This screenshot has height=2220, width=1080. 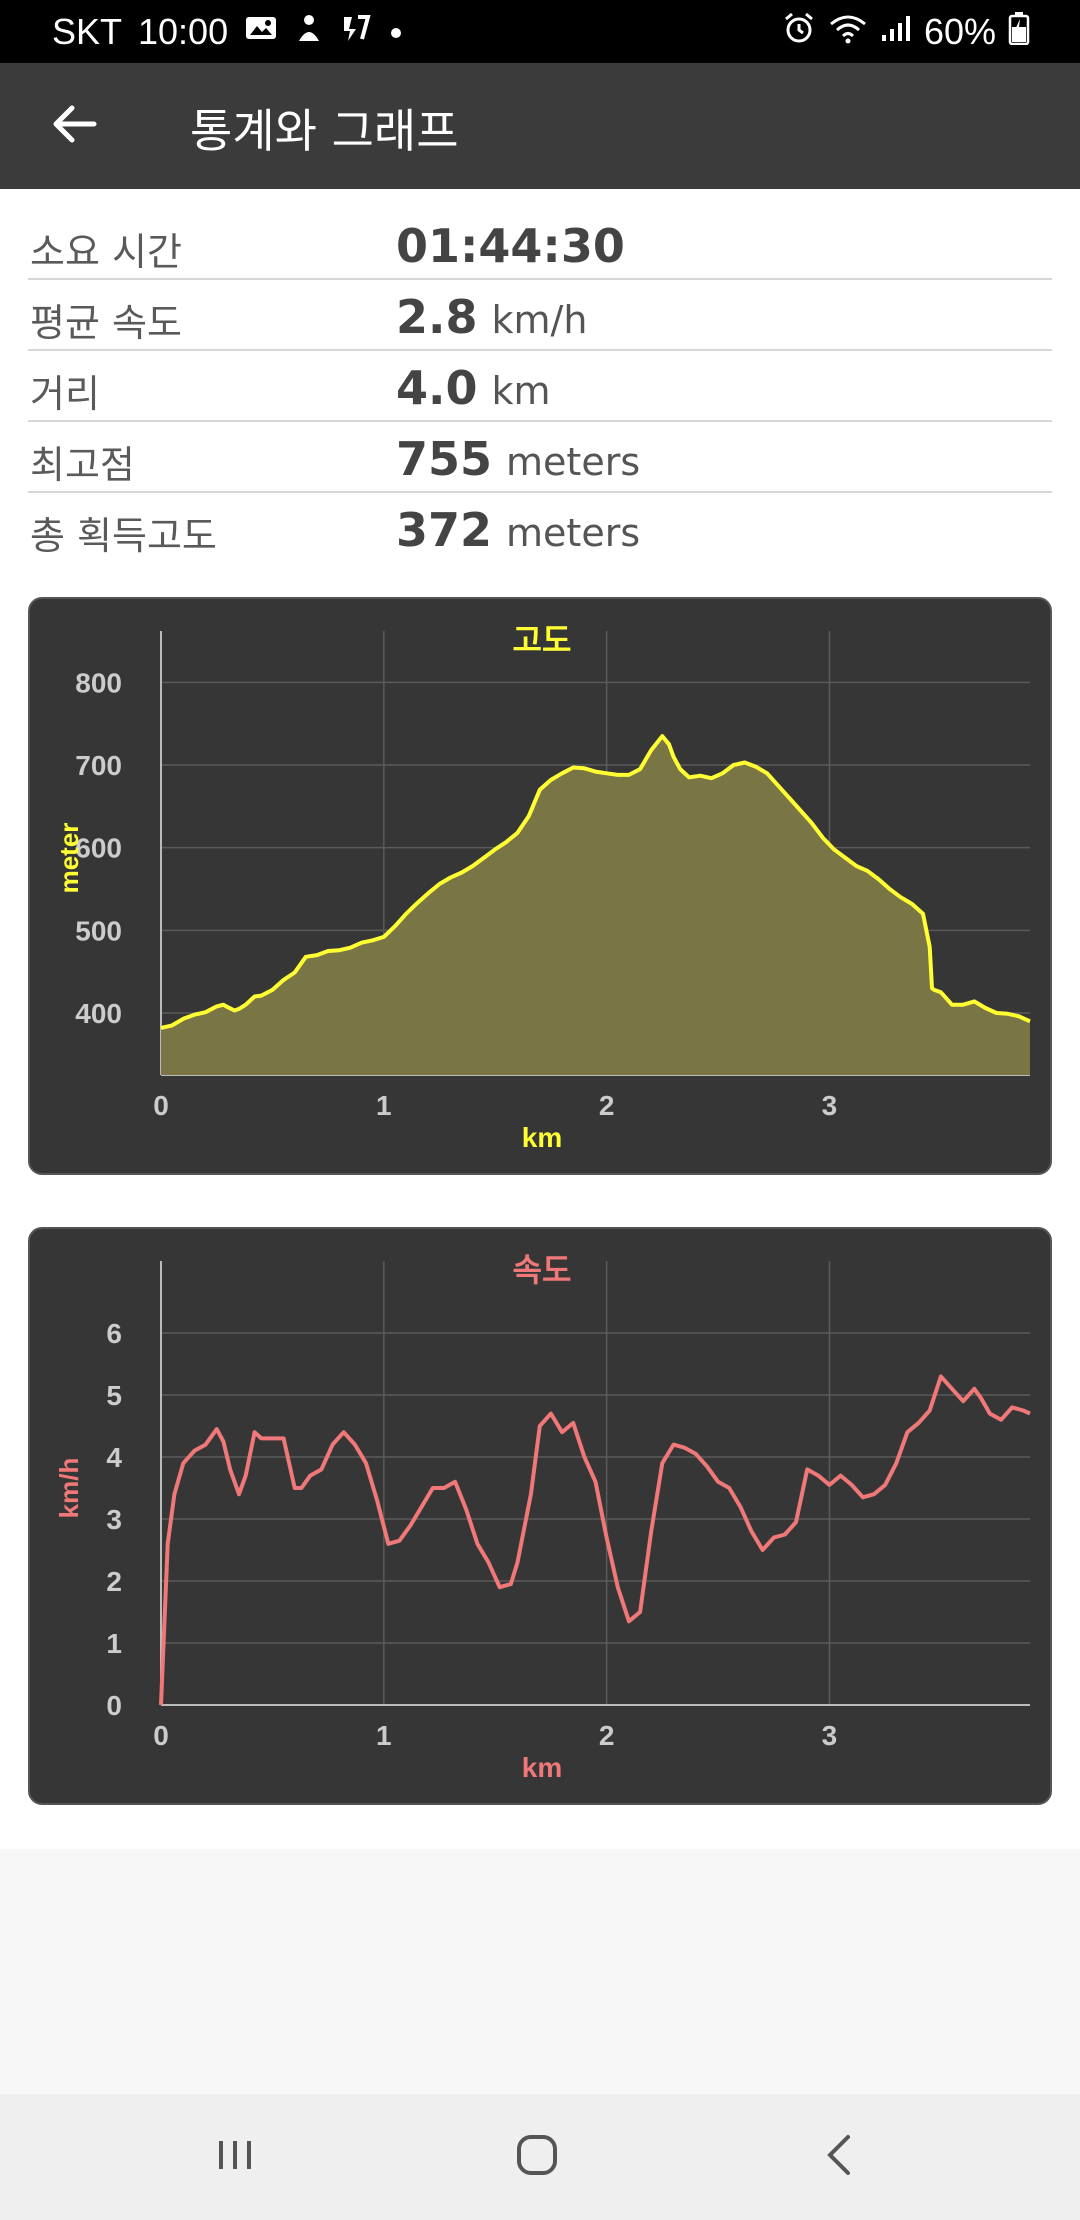 I want to click on home-icon, so click(x=537, y=2157).